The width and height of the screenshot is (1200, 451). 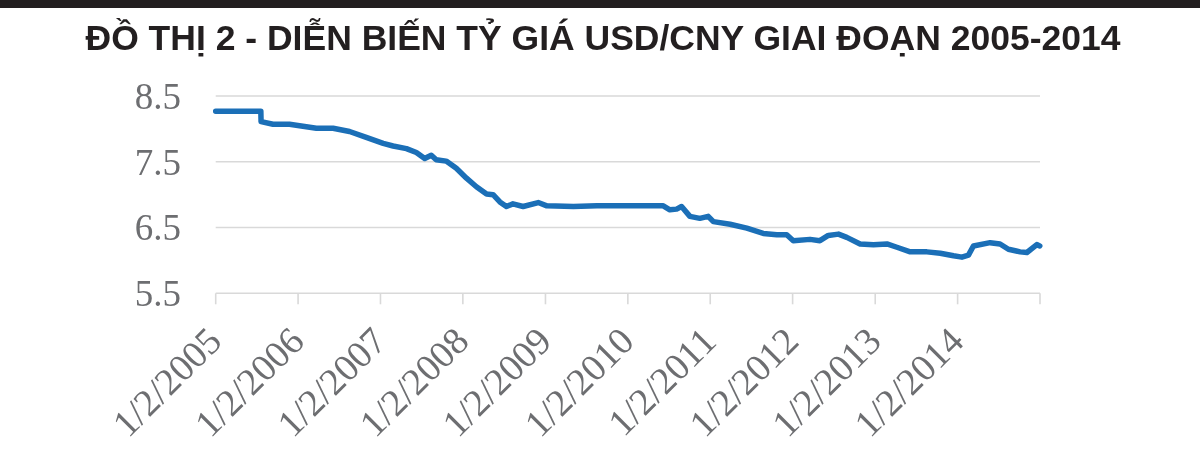 I want to click on y-tick-label: 7.5, so click(x=157, y=162).